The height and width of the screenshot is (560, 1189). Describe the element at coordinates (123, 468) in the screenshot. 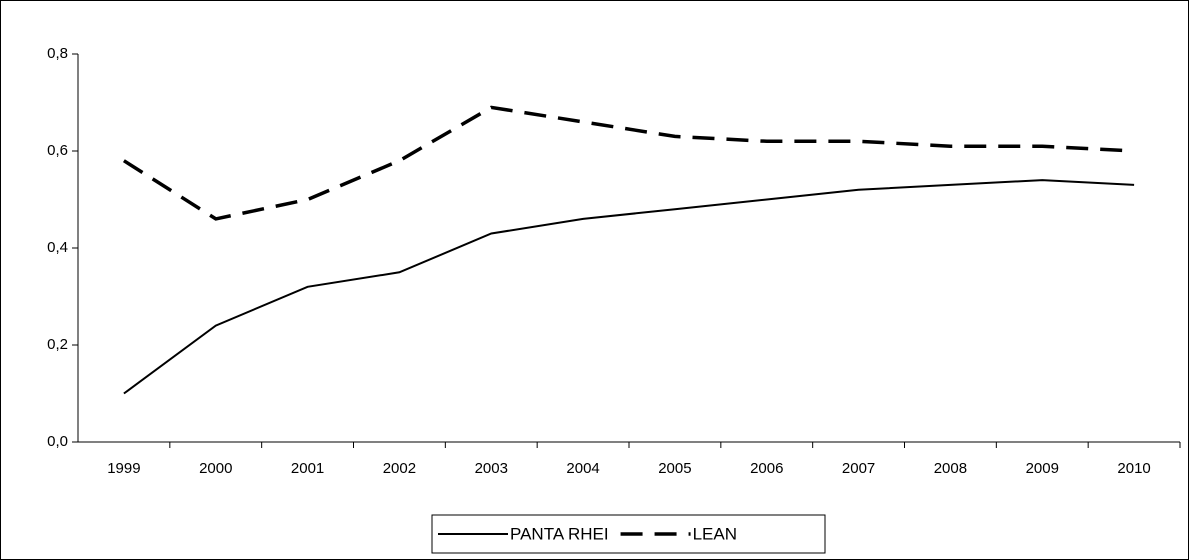

I see `x-tick-label: 1999` at that location.